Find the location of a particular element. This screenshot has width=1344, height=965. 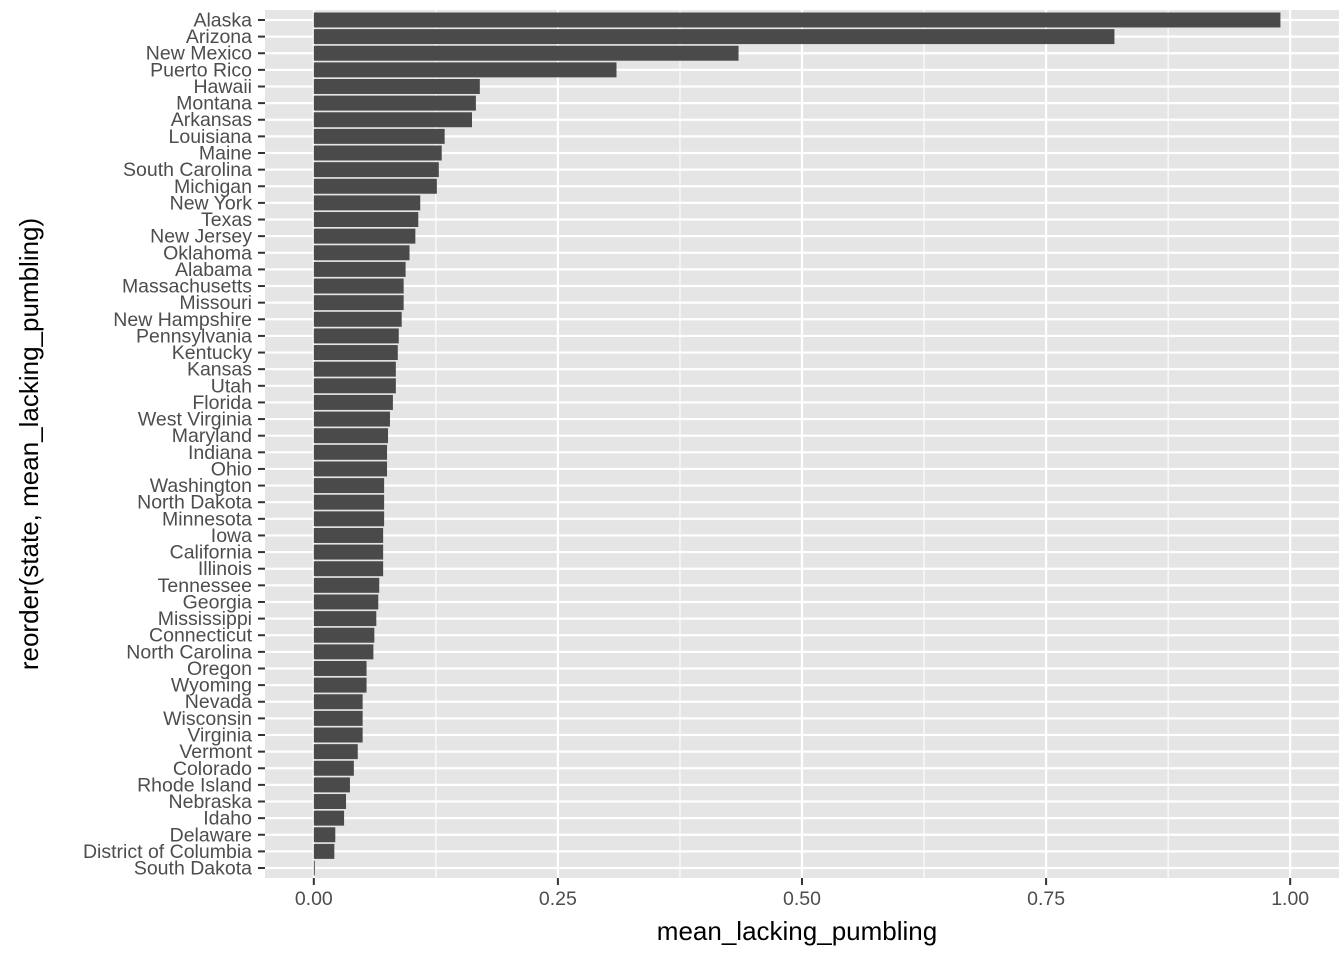

y-tick-label: Colorado is located at coordinates (212, 769).